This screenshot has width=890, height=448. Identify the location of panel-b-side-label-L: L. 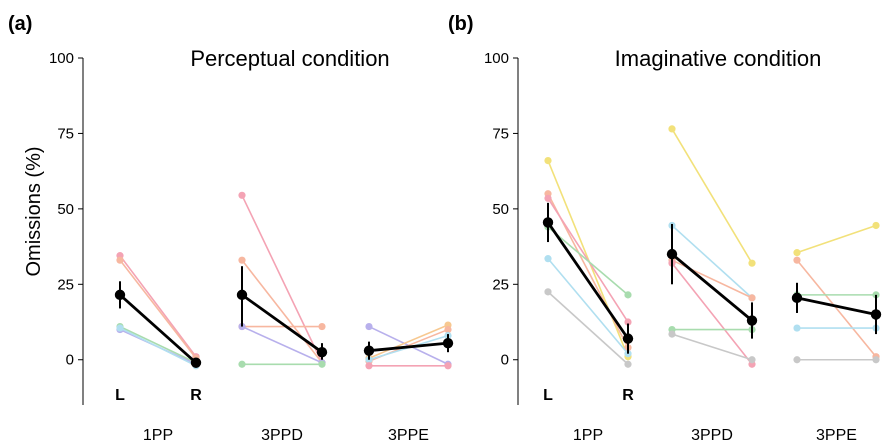
(548, 395).